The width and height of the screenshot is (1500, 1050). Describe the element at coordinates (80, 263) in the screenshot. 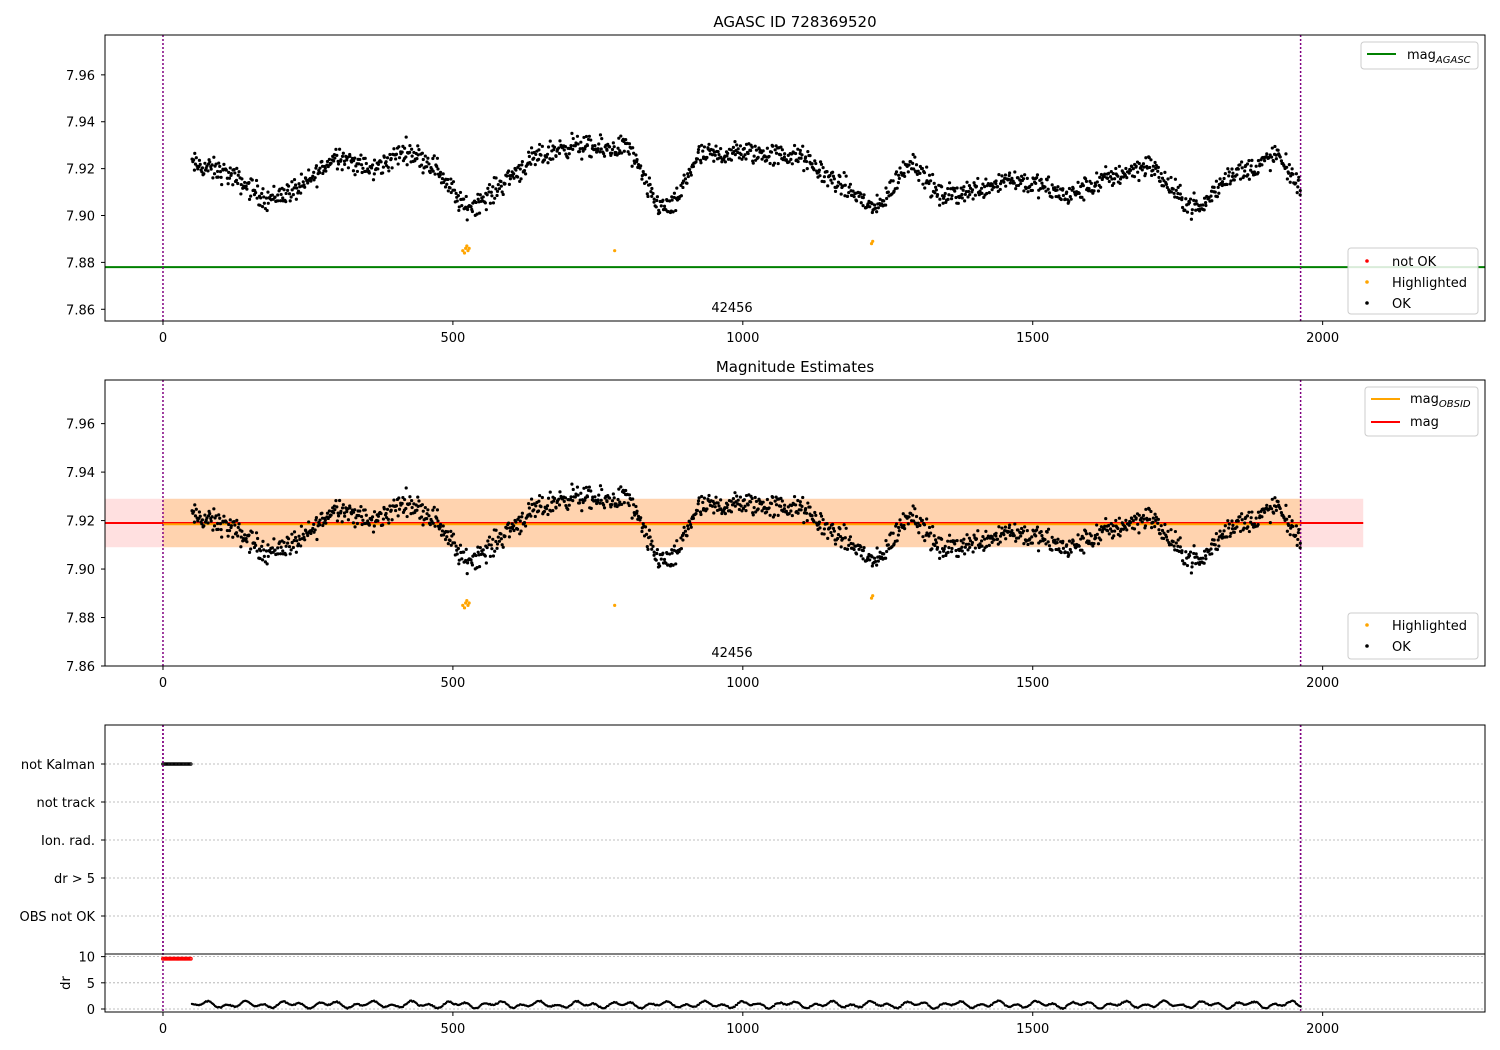

I see `y-tick-label: 7.88` at that location.